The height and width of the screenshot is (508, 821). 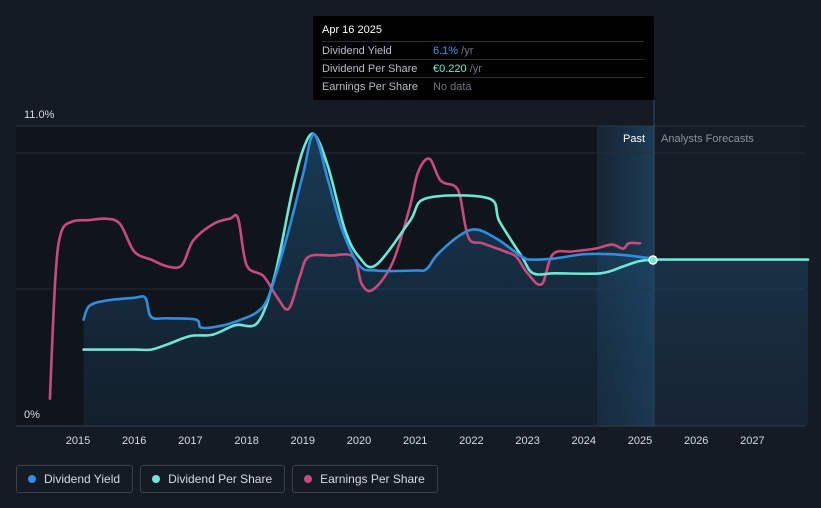 What do you see at coordinates (446, 50) in the screenshot?
I see `tooltip-value-number: 6.1%` at bounding box center [446, 50].